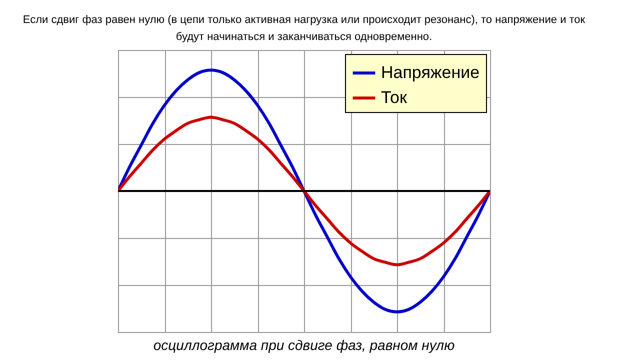  Describe the element at coordinates (430, 72) in the screenshot. I see `legend-label: Напряжение` at that location.